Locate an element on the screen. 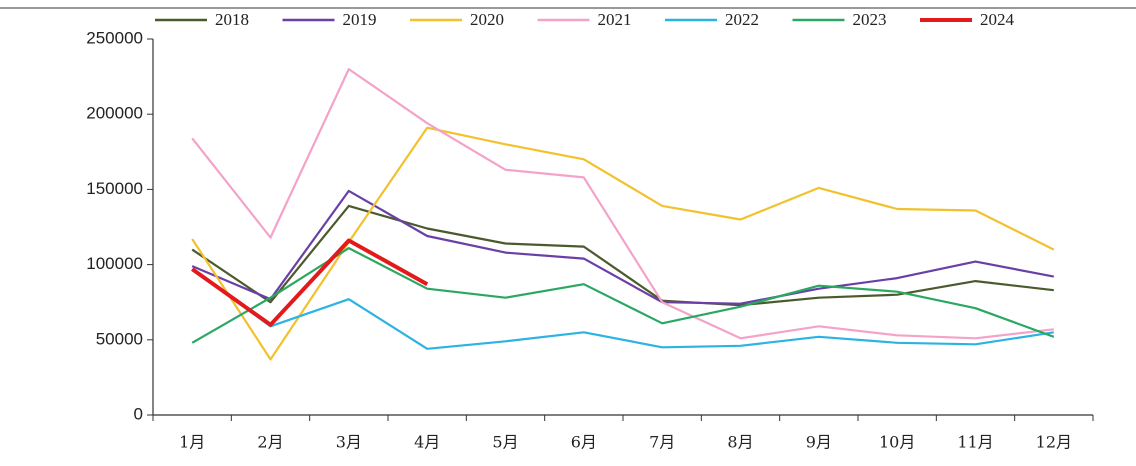 The width and height of the screenshot is (1136, 466). x-tick-label: 2月 is located at coordinates (270, 442).